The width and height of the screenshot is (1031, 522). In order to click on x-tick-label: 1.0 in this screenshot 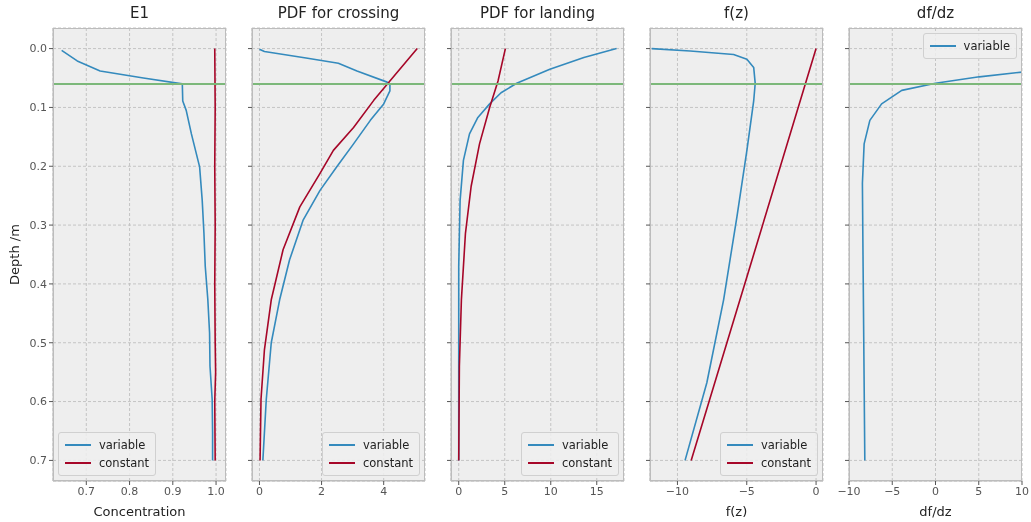, I will do `click(216, 491)`.